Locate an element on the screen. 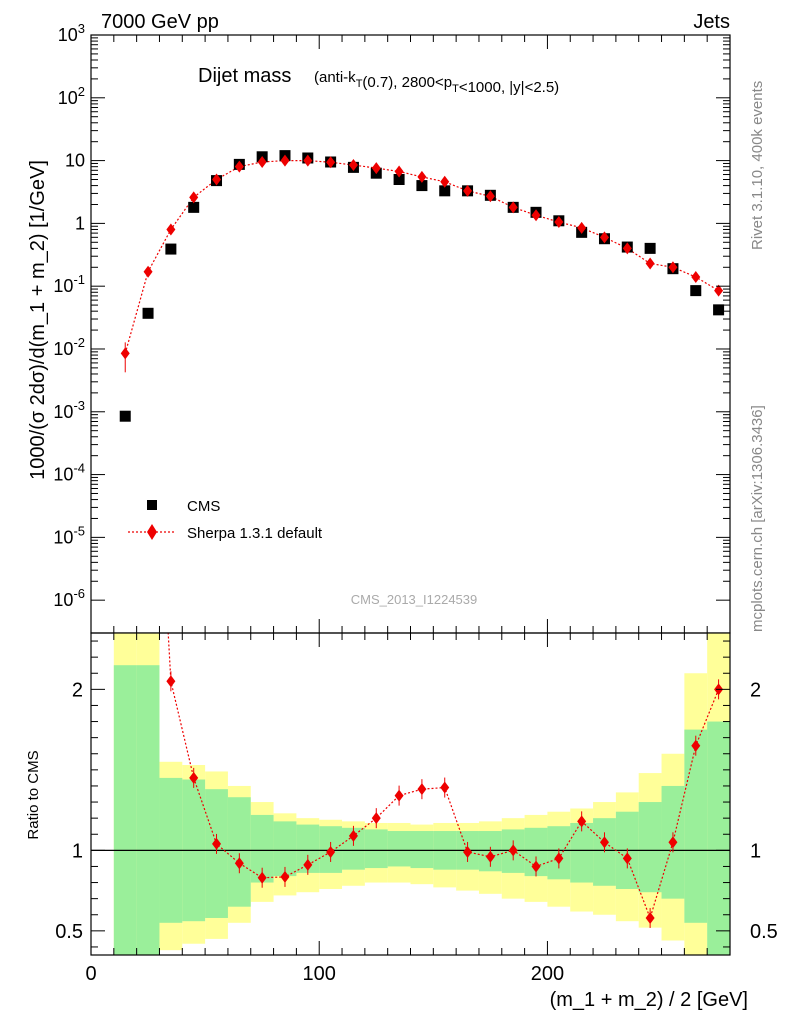  plot-title: Dijet mass is located at coordinates (244, 76).